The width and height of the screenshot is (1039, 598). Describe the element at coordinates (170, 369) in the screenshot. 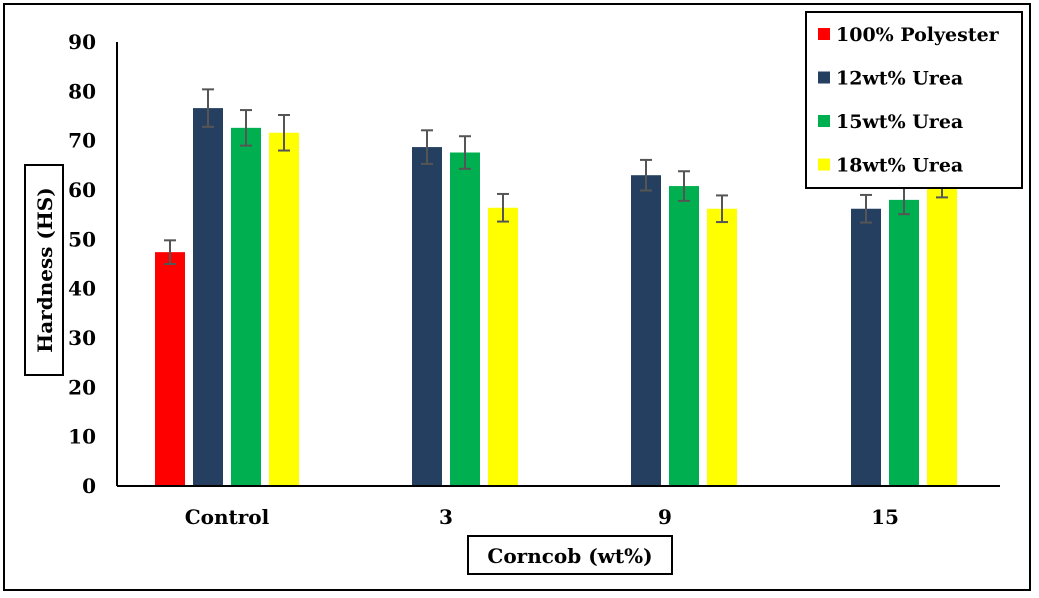

I see `bar-100-polyester-control` at that location.